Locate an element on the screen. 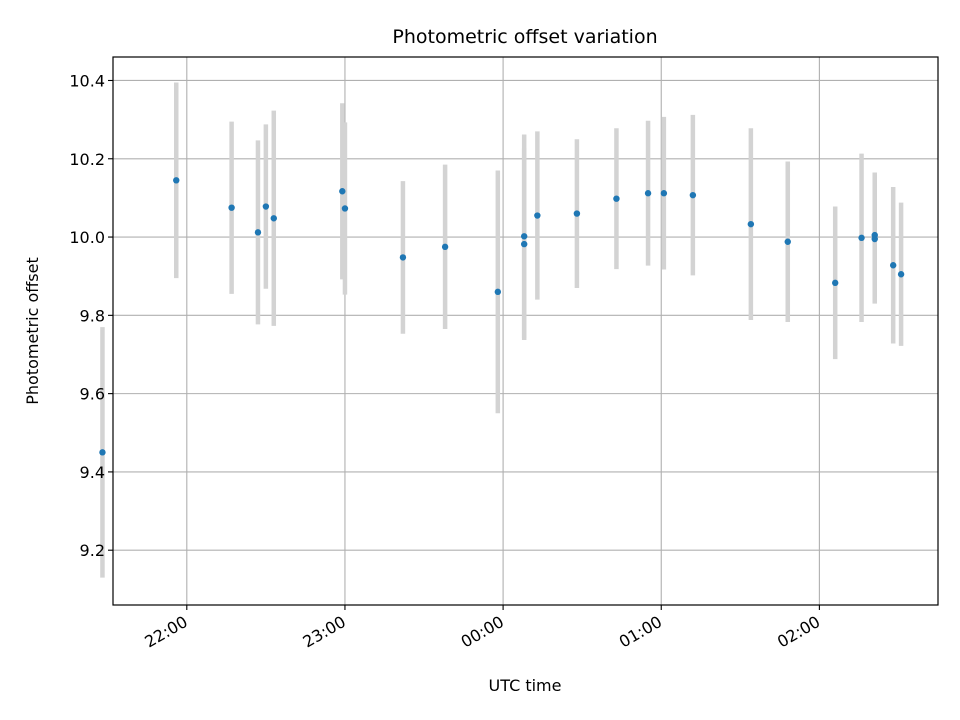  chart-title: Photometric offset variation is located at coordinates (524, 37).